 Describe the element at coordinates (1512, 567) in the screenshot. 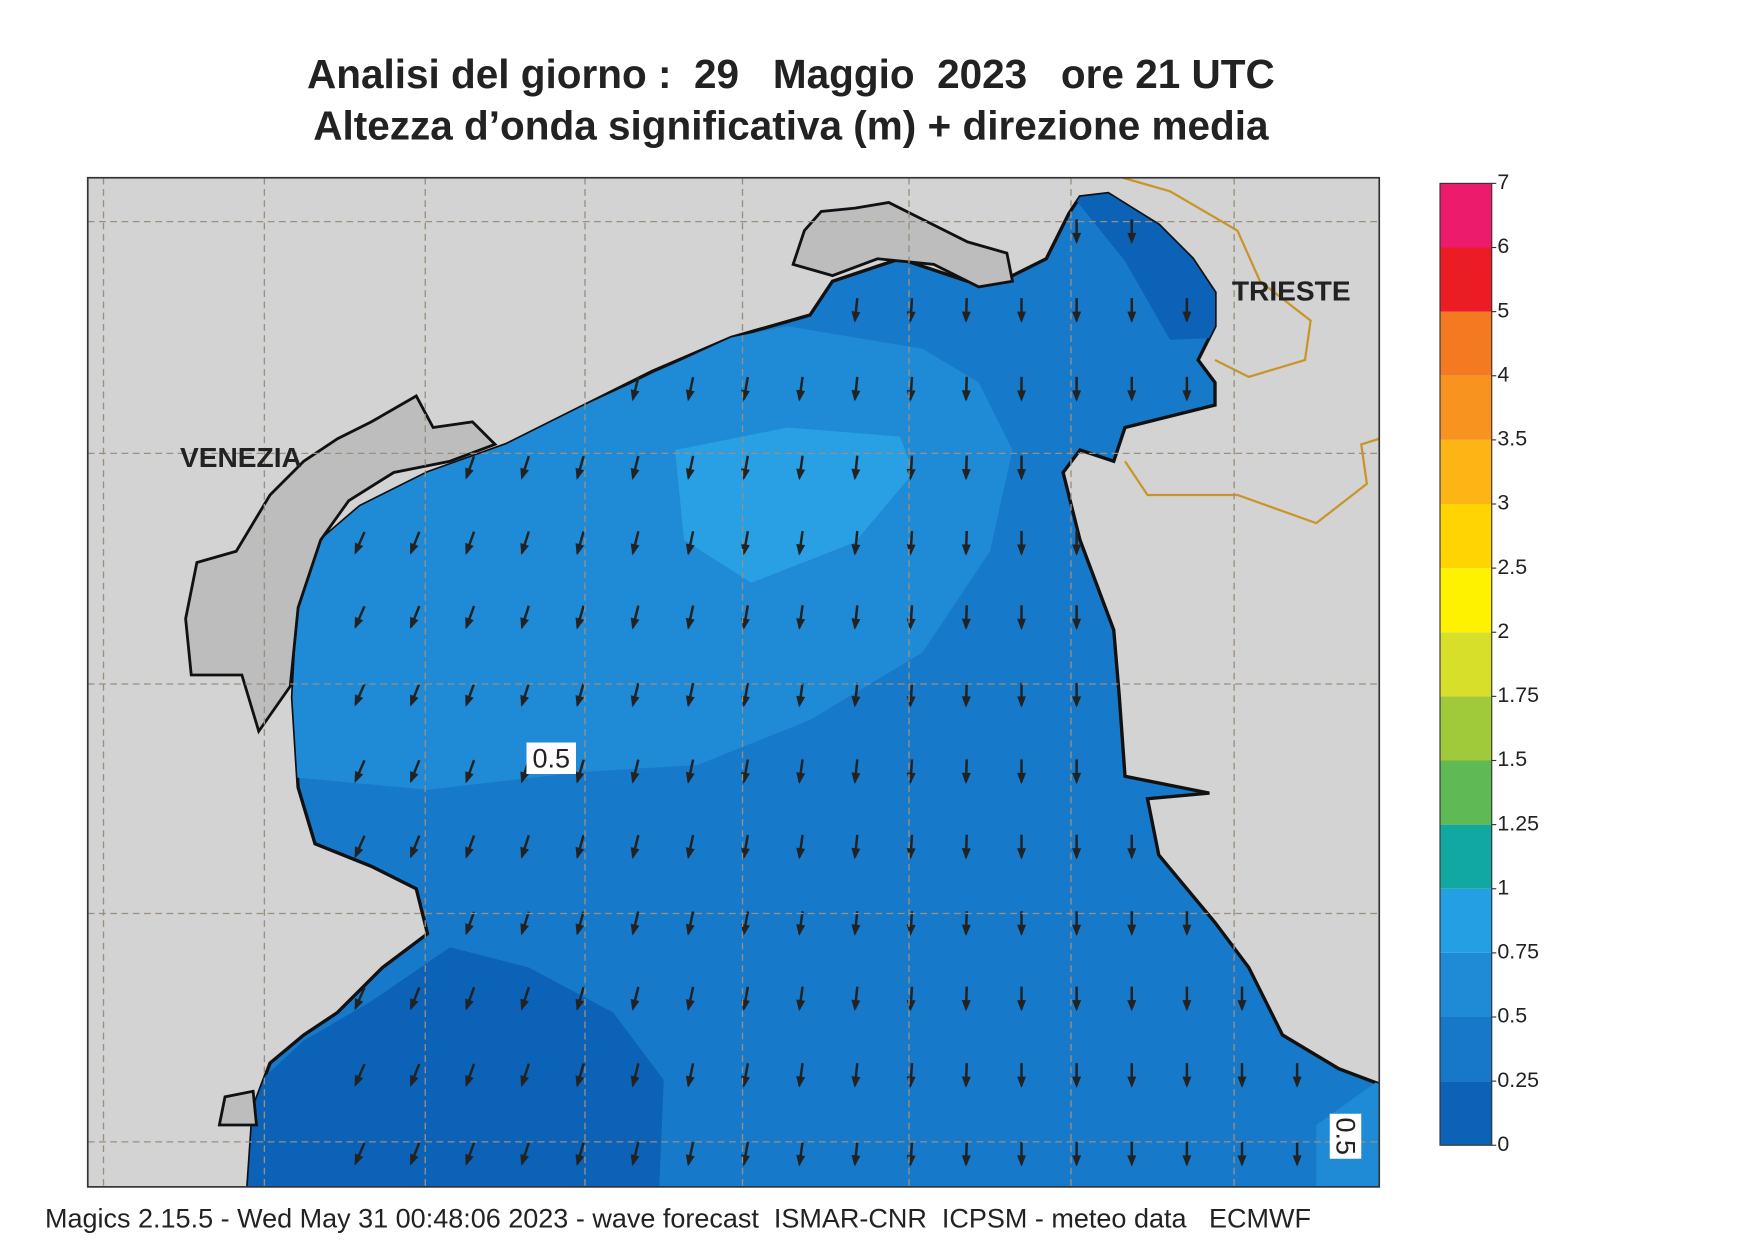

I see `colorbar-tick-label: 2.5` at that location.